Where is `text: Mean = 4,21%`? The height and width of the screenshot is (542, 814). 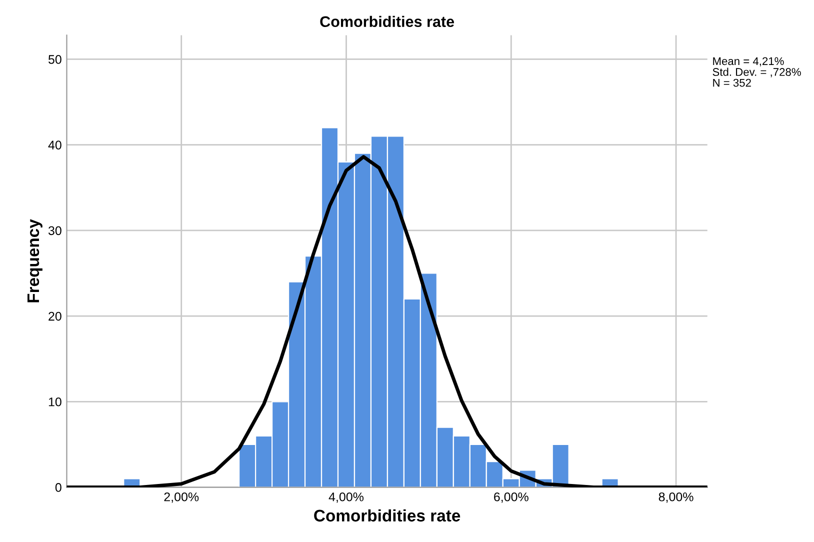
text: Mean = 4,21% is located at coordinates (748, 61).